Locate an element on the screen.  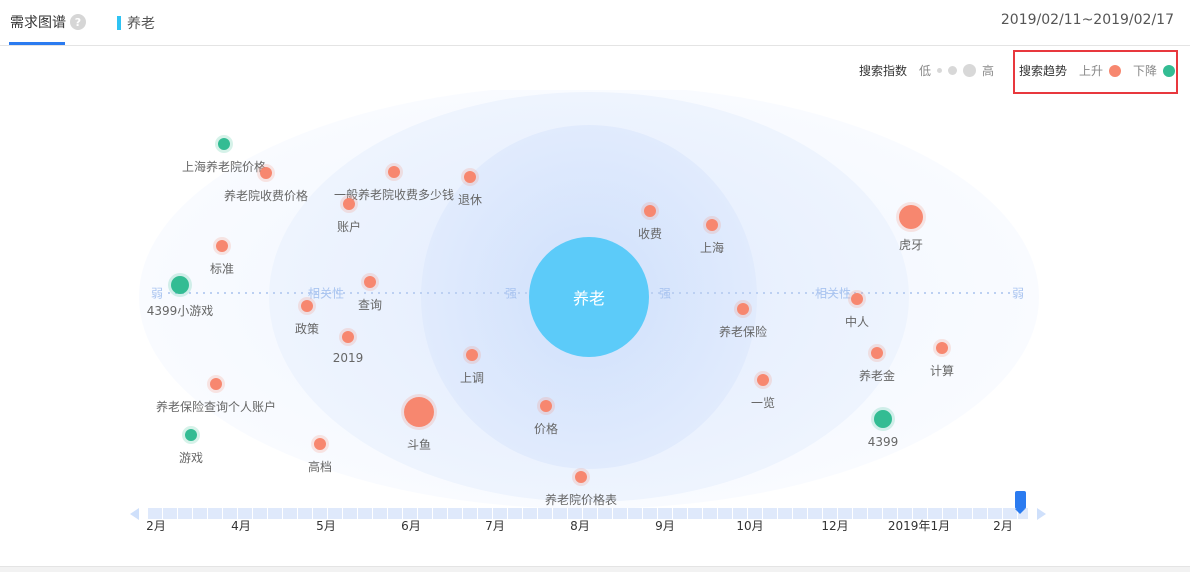
up-dot-icon is located at coordinates (1115, 70).